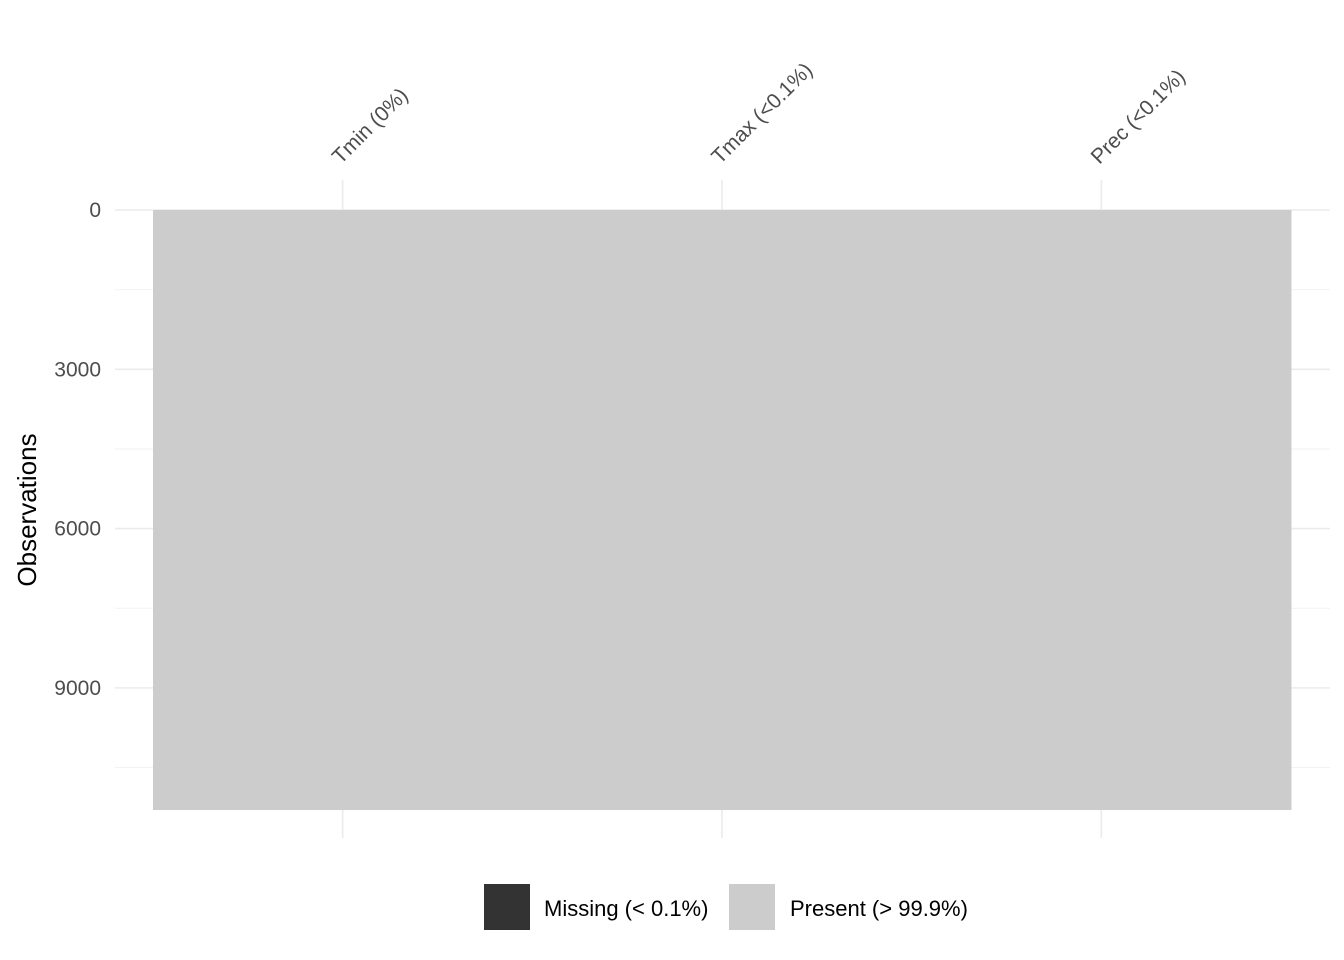  Describe the element at coordinates (370, 126) in the screenshot. I see `x-tick-label: Tmin (0%)` at that location.